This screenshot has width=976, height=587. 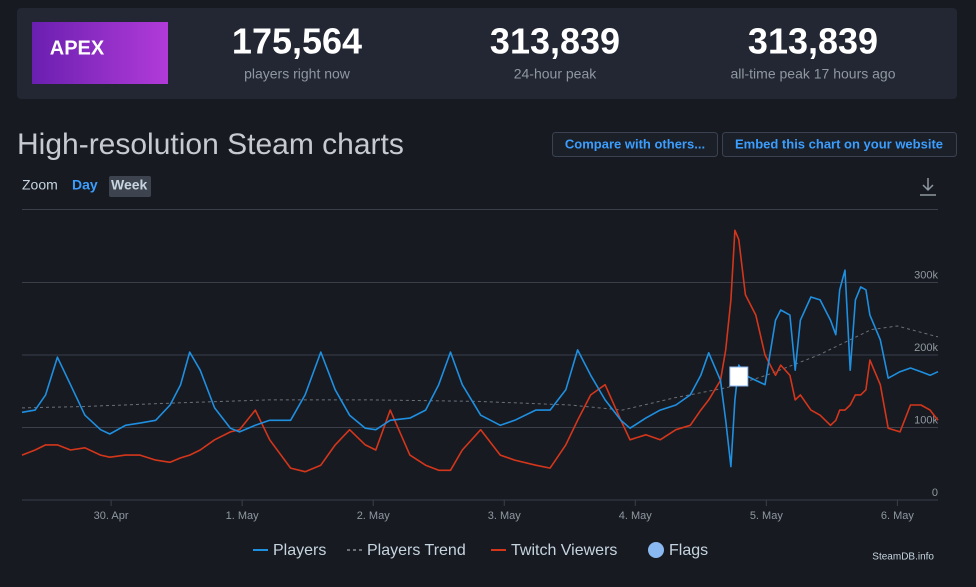 What do you see at coordinates (926, 275) in the screenshot?
I see `y-tick-label: 300k` at bounding box center [926, 275].